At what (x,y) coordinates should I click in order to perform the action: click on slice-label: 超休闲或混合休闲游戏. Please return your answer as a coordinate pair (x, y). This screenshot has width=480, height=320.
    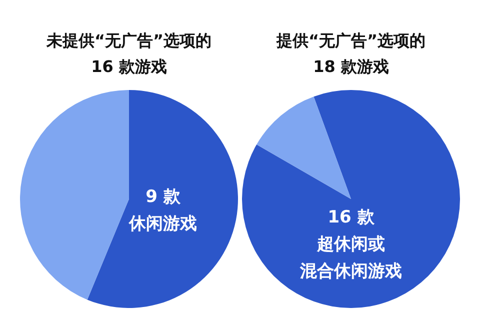
    Looking at the image, I should click on (350, 258).